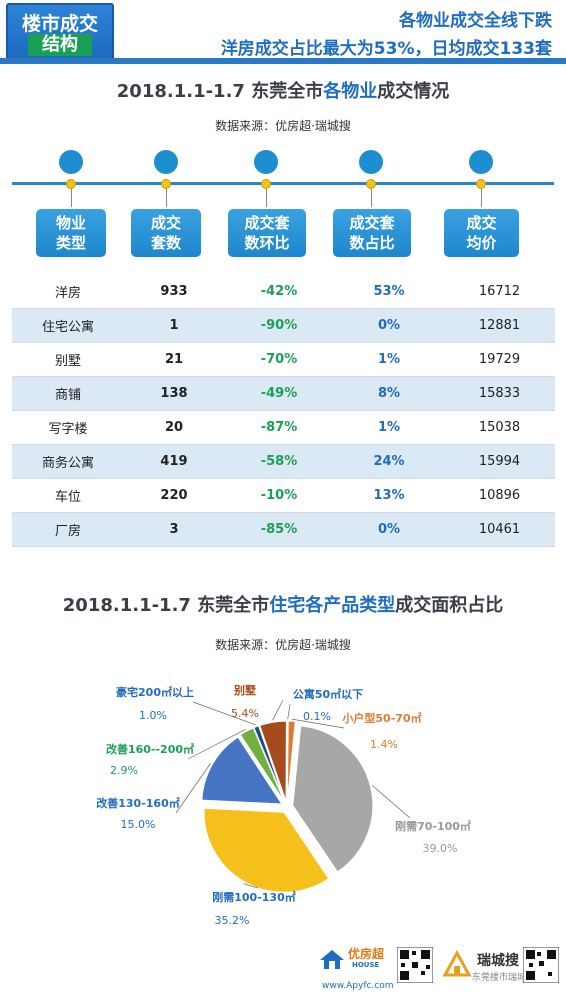 The image size is (566, 1000). Describe the element at coordinates (166, 605) in the screenshot. I see `pie-title-pre: 2018.1.1-1.7 东莞全市` at that location.